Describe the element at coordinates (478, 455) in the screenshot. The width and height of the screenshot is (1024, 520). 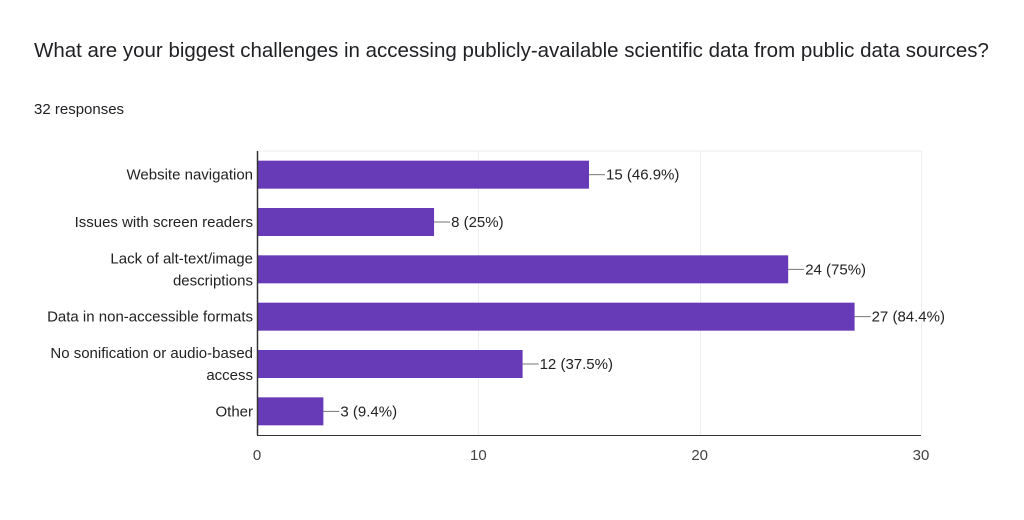
I see `x-tick-label-10: 10` at that location.